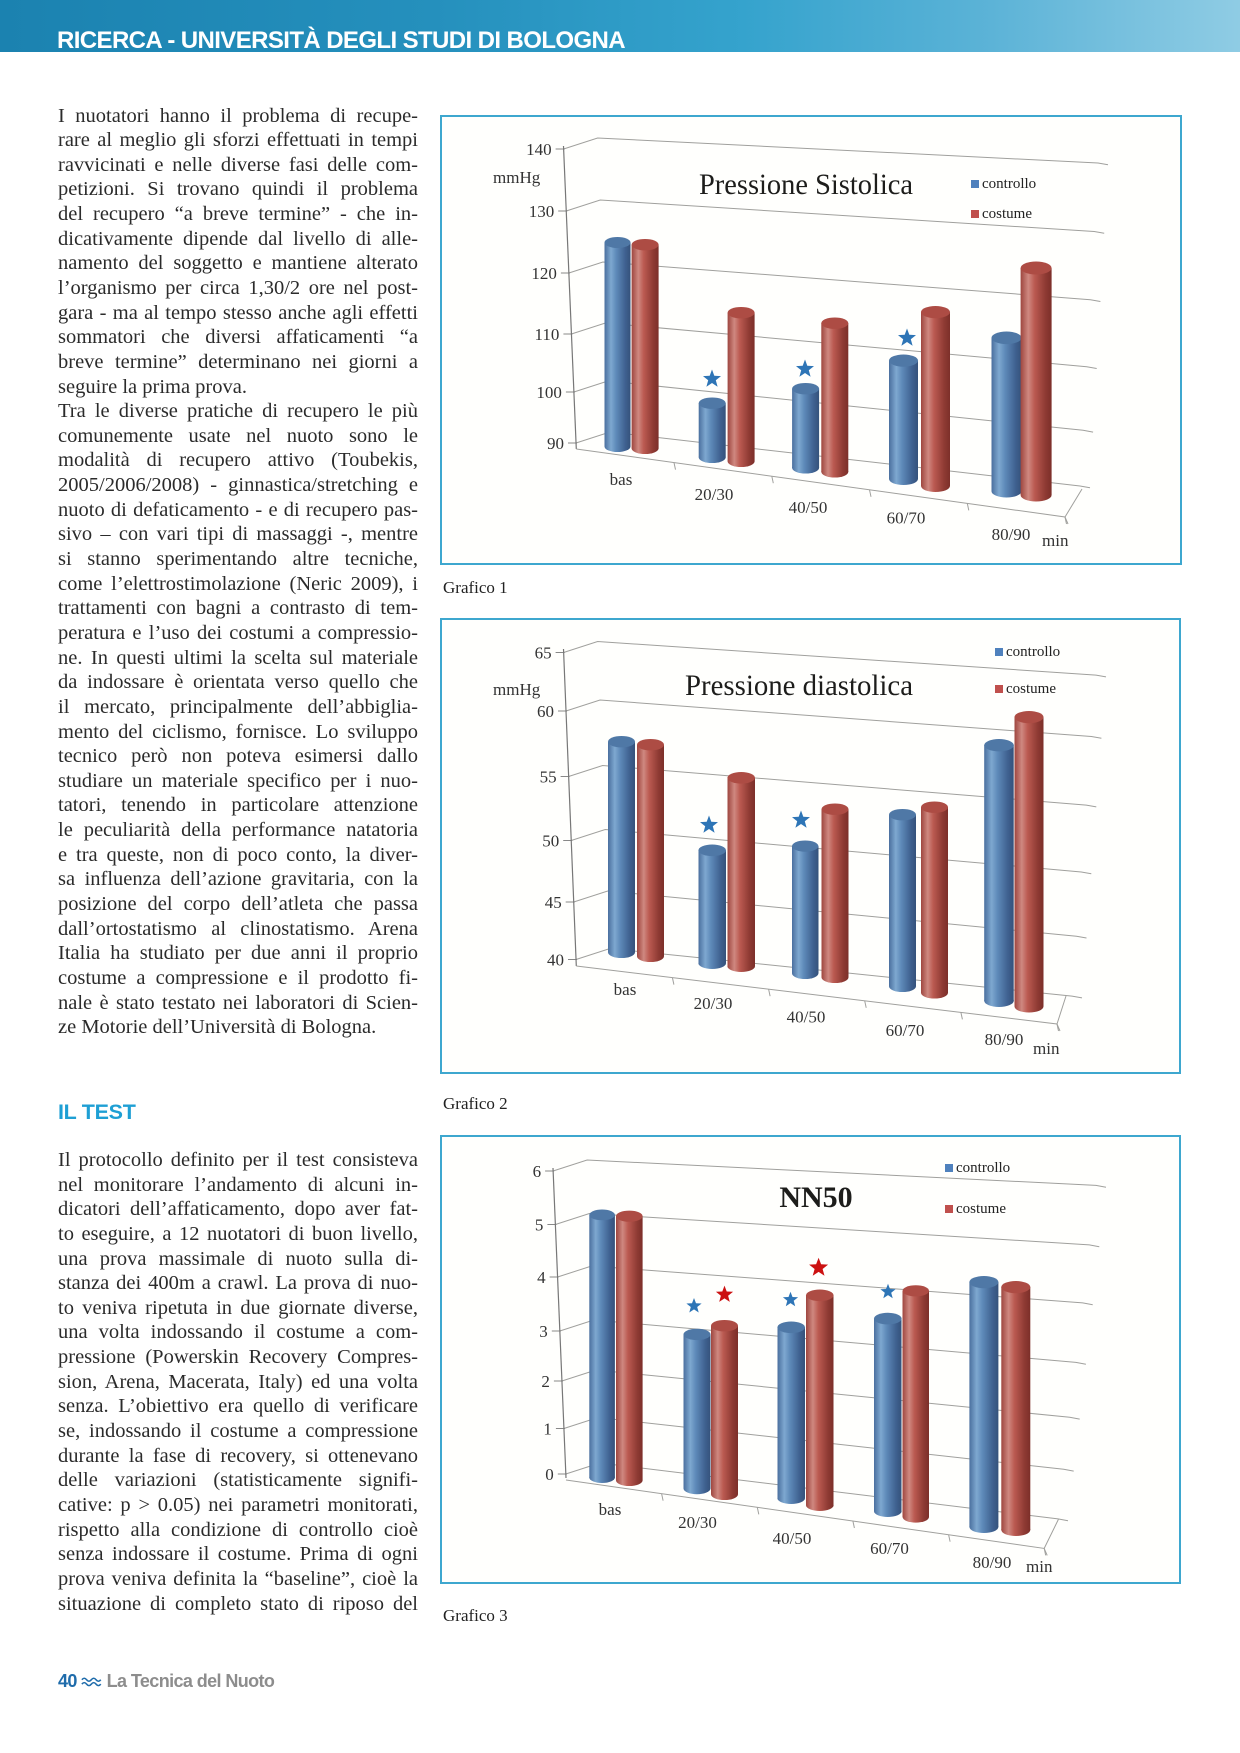 The width and height of the screenshot is (1240, 1753). What do you see at coordinates (815, 1197) in the screenshot?
I see `svg-text: NN50` at bounding box center [815, 1197].